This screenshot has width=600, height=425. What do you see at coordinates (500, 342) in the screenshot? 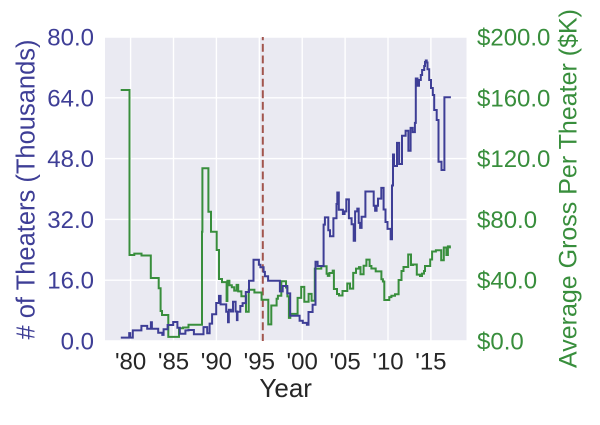
I see `svg-text: $0.0` at bounding box center [500, 342].